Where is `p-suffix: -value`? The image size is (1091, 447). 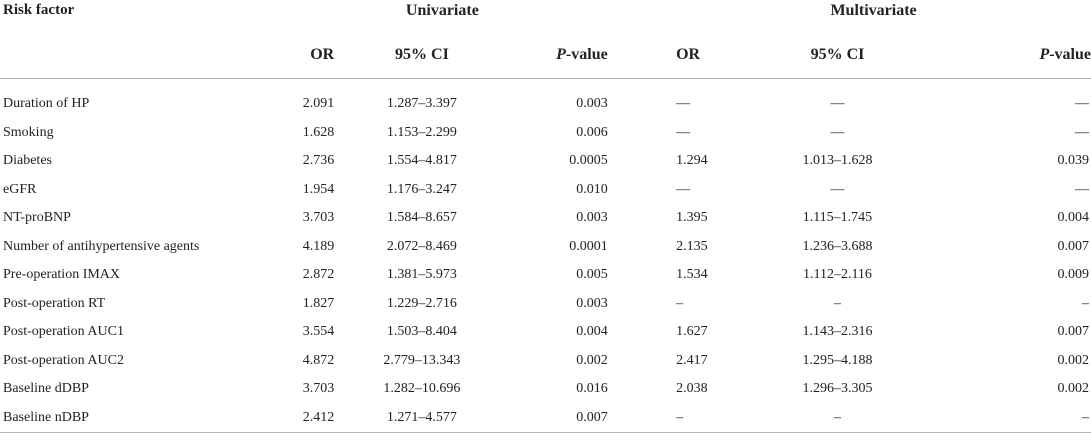
p-suffix: -value is located at coordinates (586, 54).